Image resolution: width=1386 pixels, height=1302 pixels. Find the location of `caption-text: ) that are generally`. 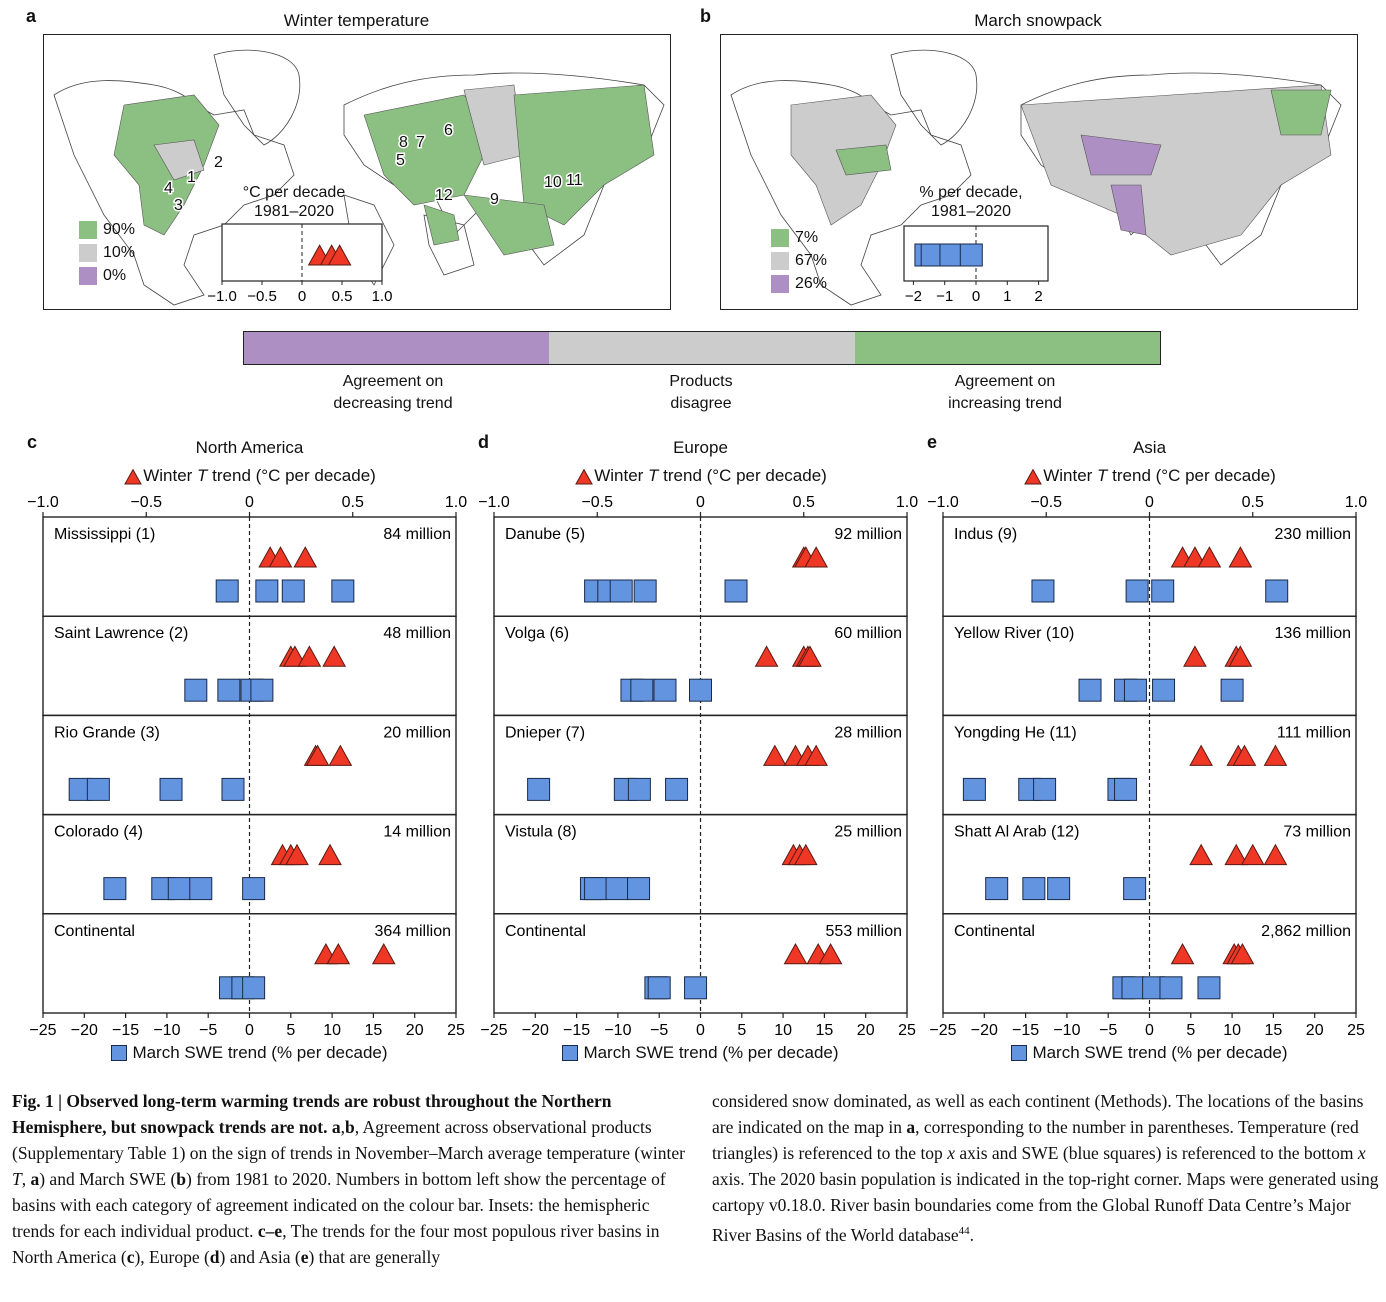

caption-text: ) that are generally is located at coordinates (374, 1257).